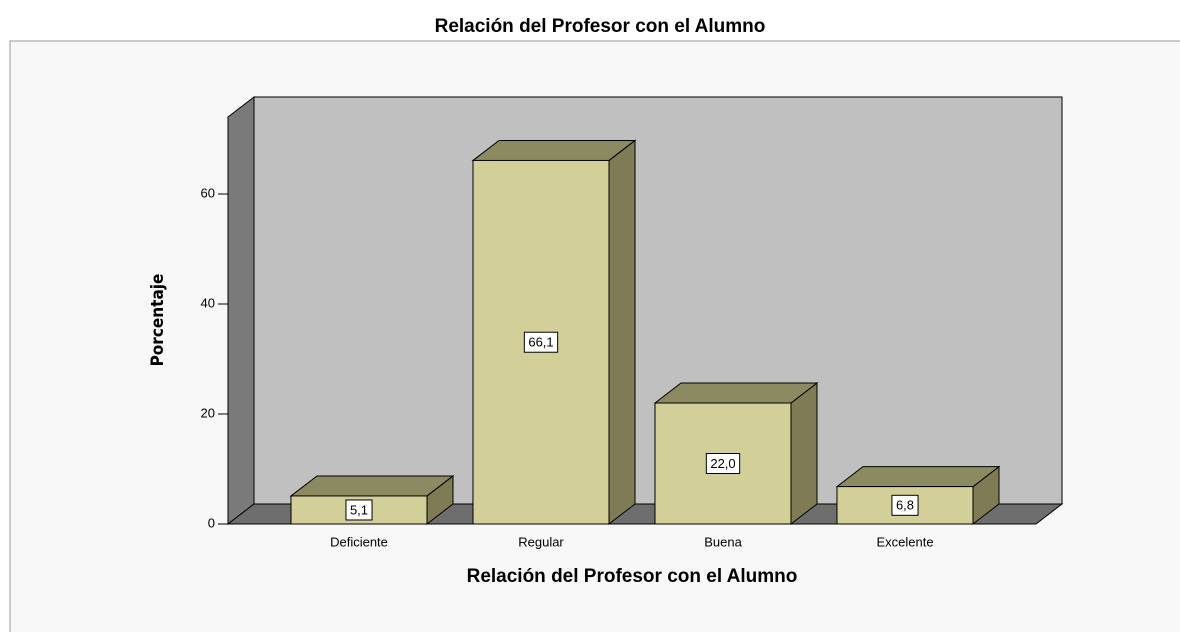 The height and width of the screenshot is (632, 1180). I want to click on y-tick-label: 60, so click(208, 192).